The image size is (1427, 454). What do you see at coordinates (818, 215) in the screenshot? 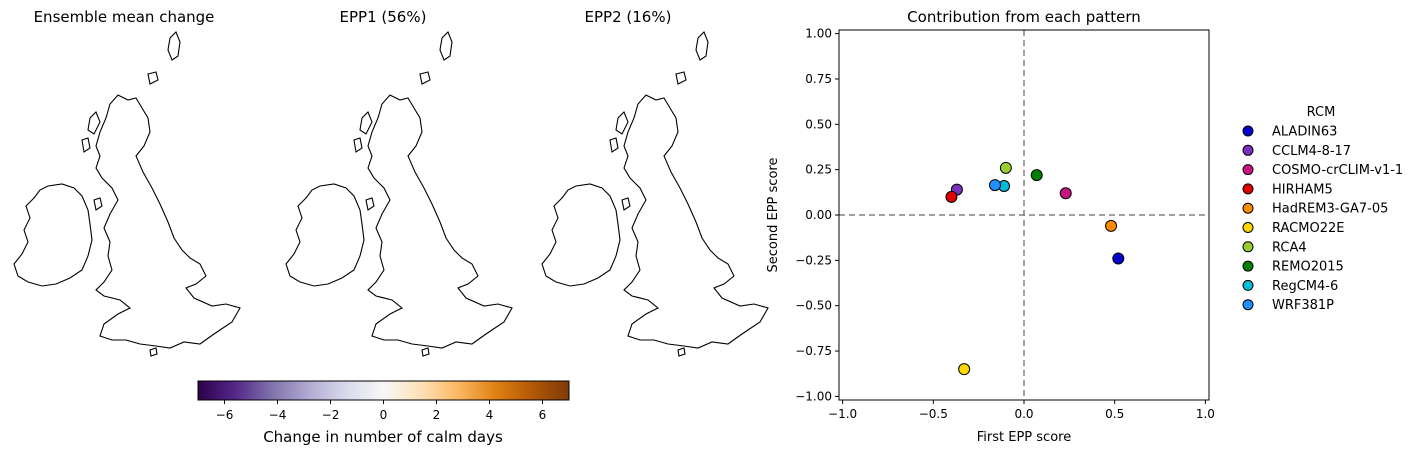
I see `y-tick-label: 0.00` at bounding box center [818, 215].